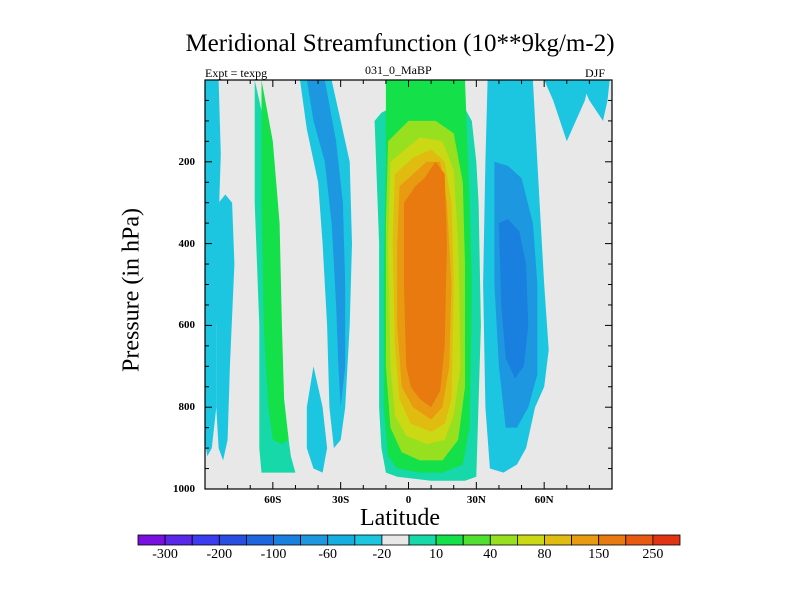  What do you see at coordinates (398, 70) in the screenshot?
I see `center-label: 031_0_MaBP` at bounding box center [398, 70].